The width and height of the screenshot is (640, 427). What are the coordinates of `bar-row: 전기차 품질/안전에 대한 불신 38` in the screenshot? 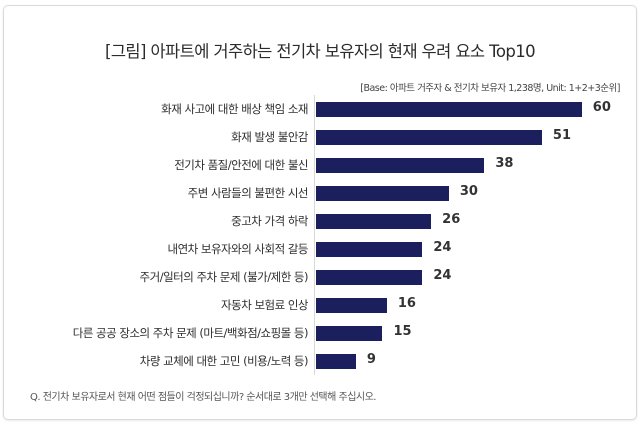 It's located at (320, 165).